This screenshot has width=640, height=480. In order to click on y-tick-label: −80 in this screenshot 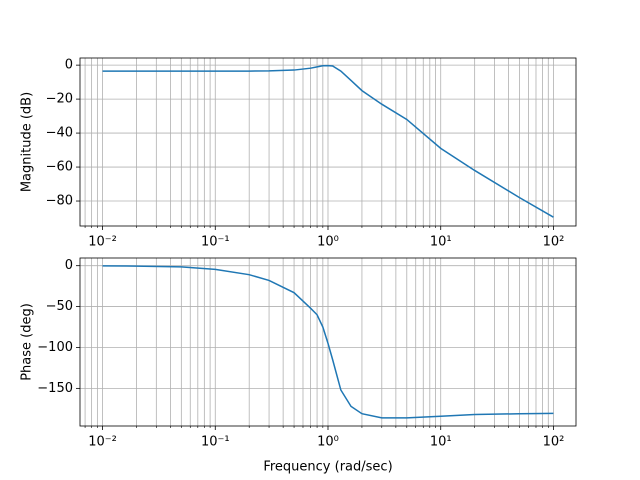, I will do `click(59, 201)`.